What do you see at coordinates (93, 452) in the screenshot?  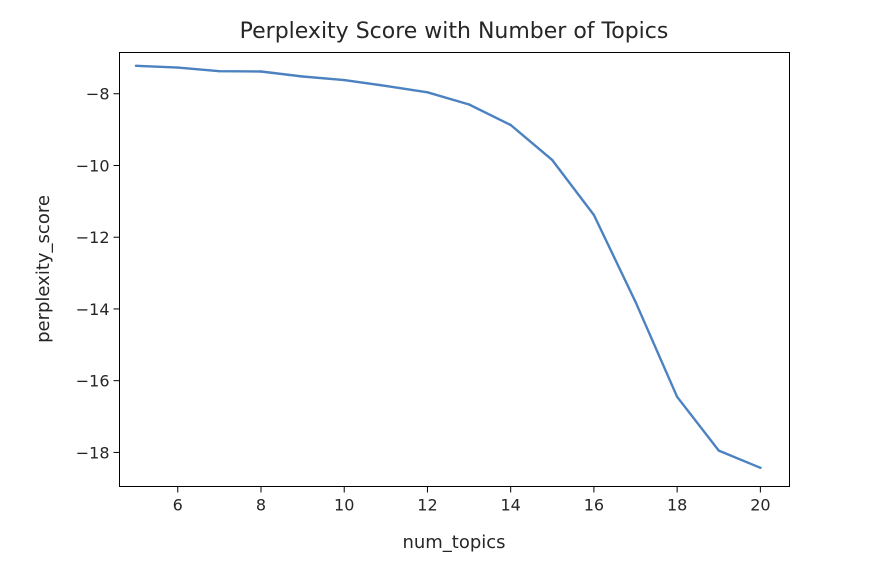 I see `y-tick-label: −18` at bounding box center [93, 452].